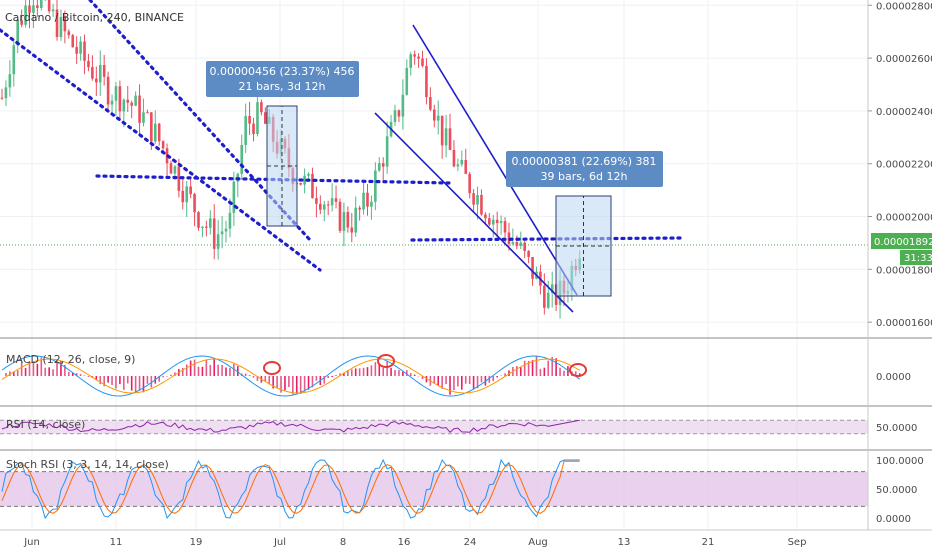  I want to click on measurement-label-1: 0.00000456 (23.37%) 456 21 bars, 3d 12h, so click(282, 79).